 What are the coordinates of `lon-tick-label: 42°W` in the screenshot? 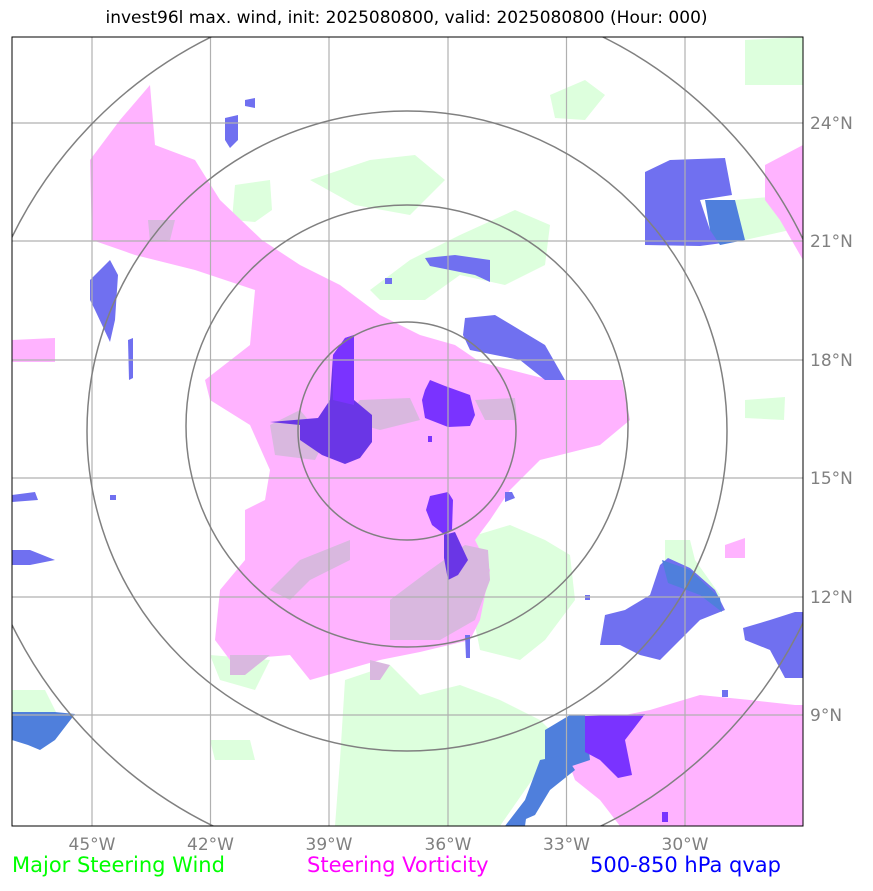 It's located at (210, 845).